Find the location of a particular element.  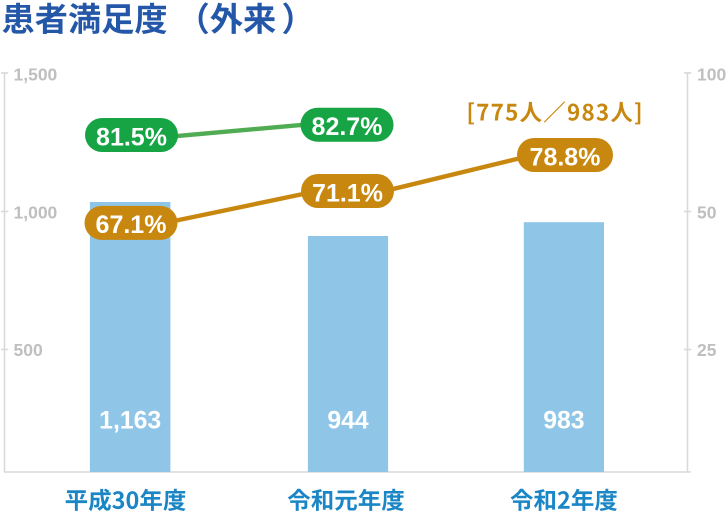

svg-text: 67.1% is located at coordinates (131, 225).